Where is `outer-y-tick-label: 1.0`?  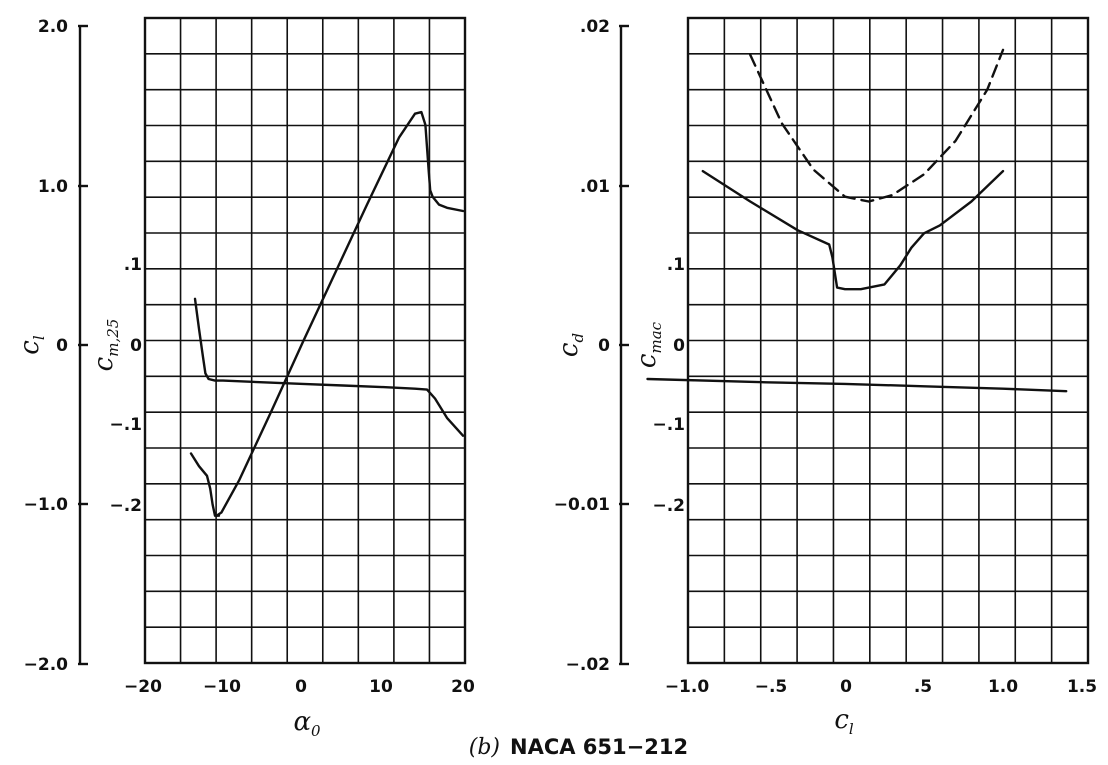
outer-y-tick-label: 1.0 is located at coordinates (53, 187).